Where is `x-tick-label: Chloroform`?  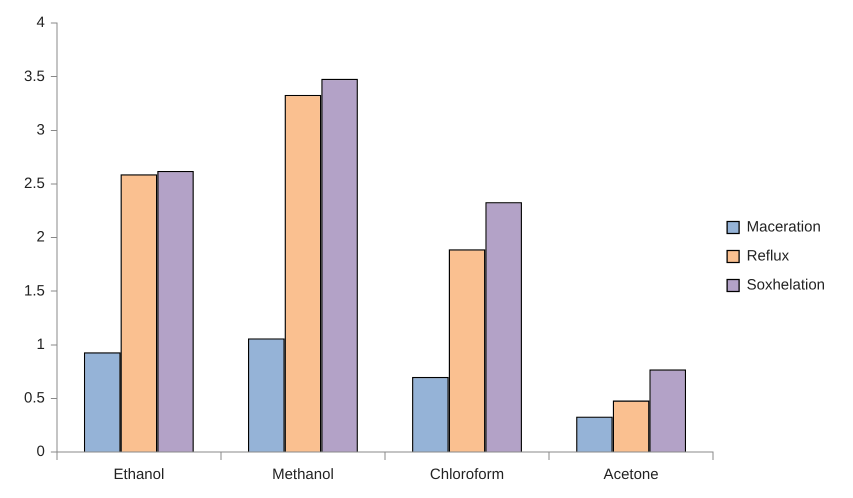
x-tick-label: Chloroform is located at coordinates (467, 475).